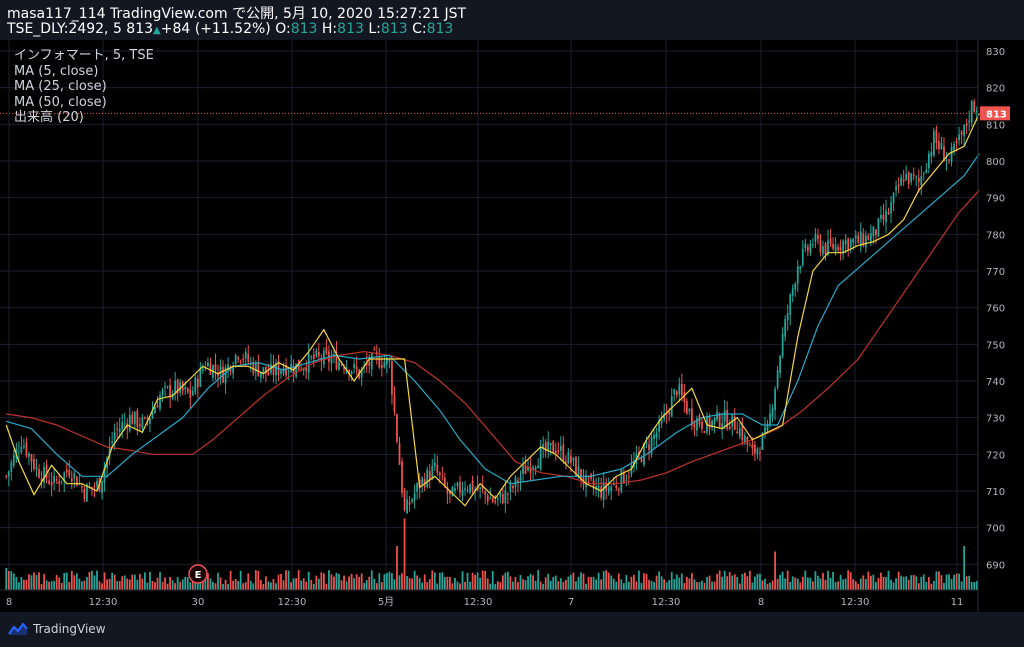 The height and width of the screenshot is (647, 1024). Describe the element at coordinates (215, 29) in the screenshot. I see `price-change: +84 (+11.52%)` at that location.